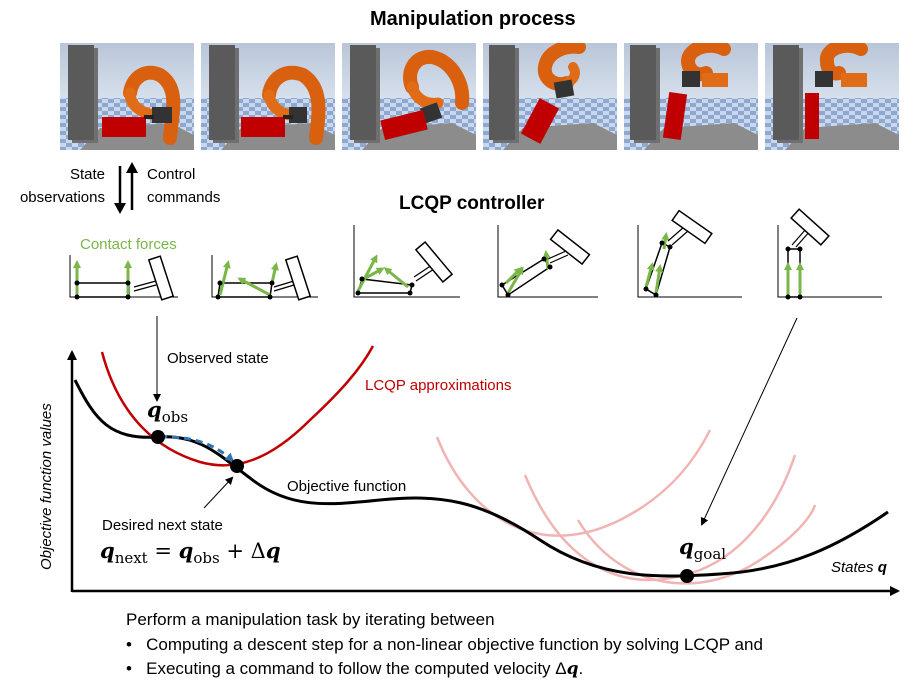 This screenshot has height=696, width=912. I want to click on controller-diagrams, so click(475, 254).